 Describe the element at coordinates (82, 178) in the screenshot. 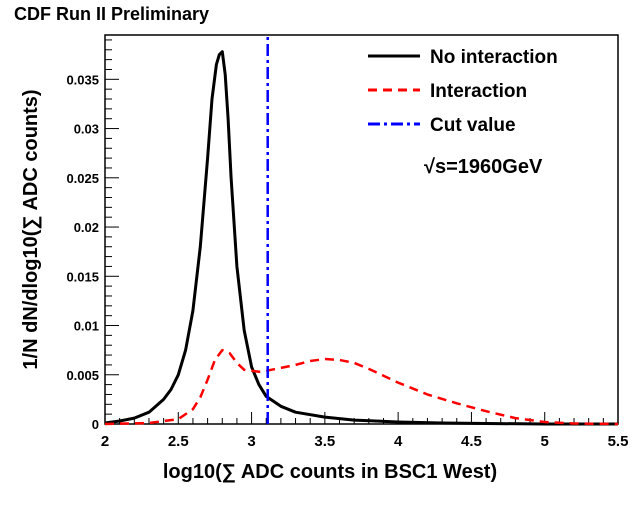

I see `y-tick-label: 0.025` at that location.